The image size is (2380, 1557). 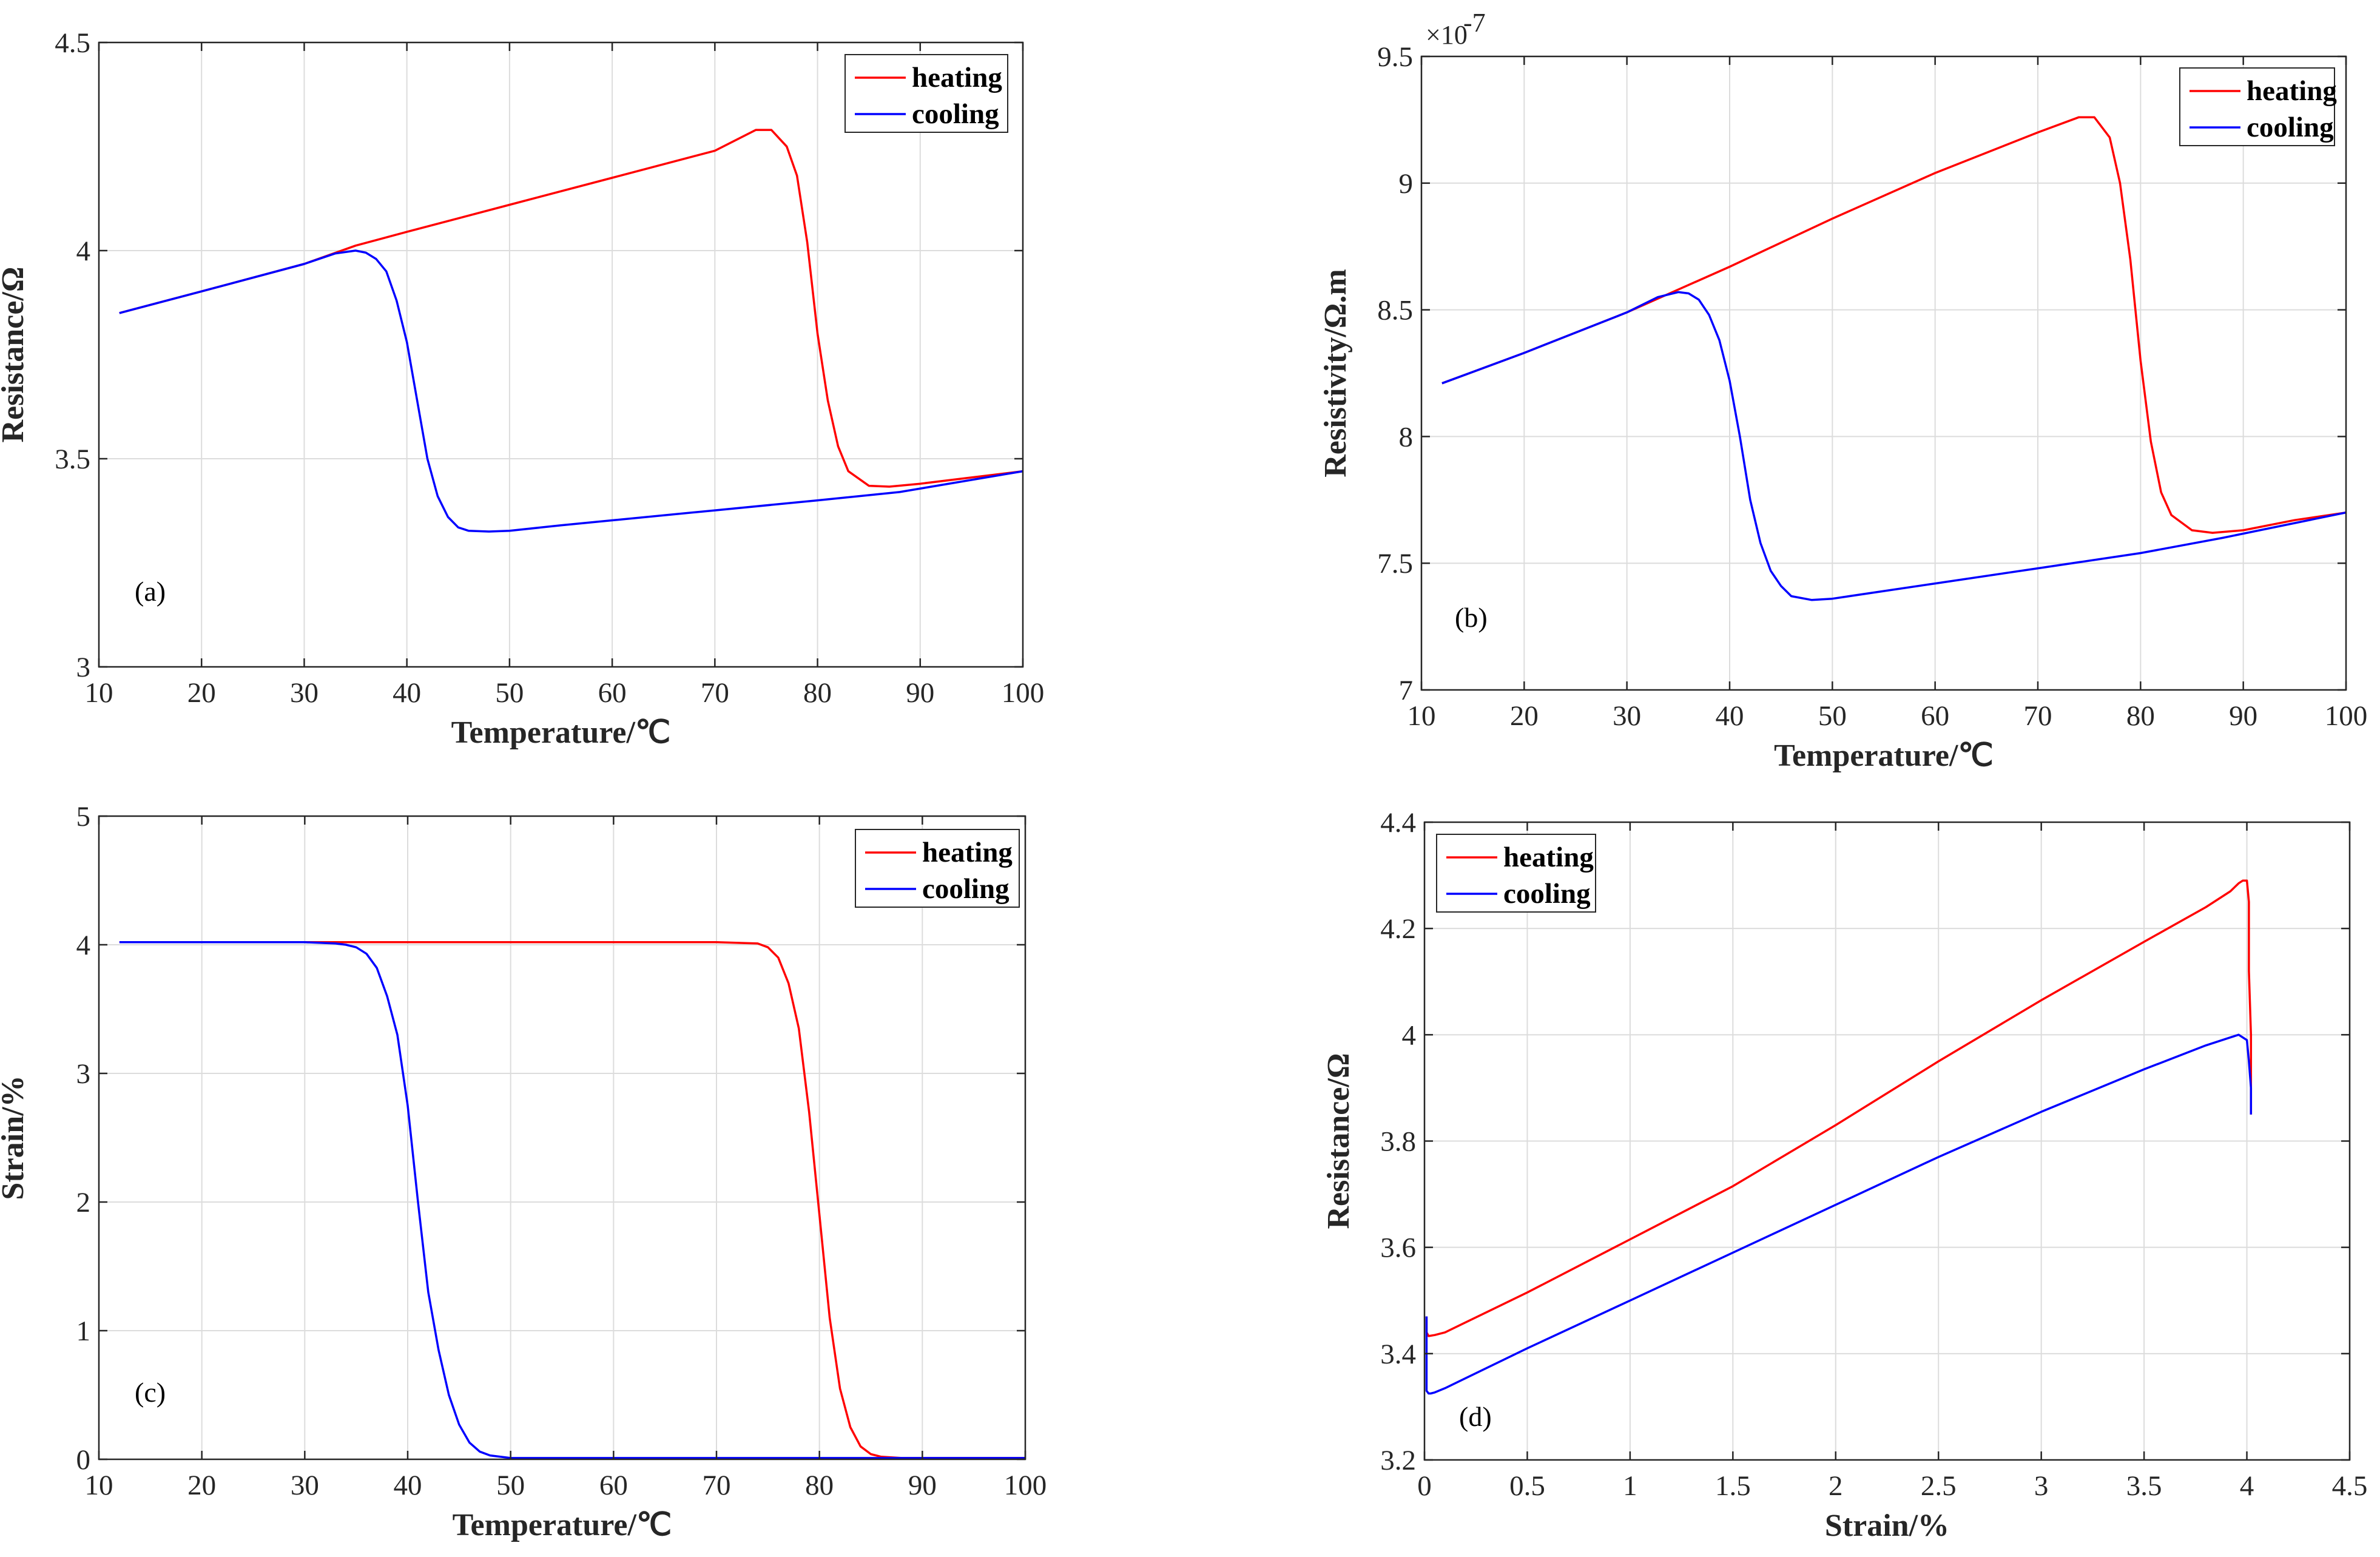 I want to click on y-tick-label: 3.6, so click(x=1398, y=1248).